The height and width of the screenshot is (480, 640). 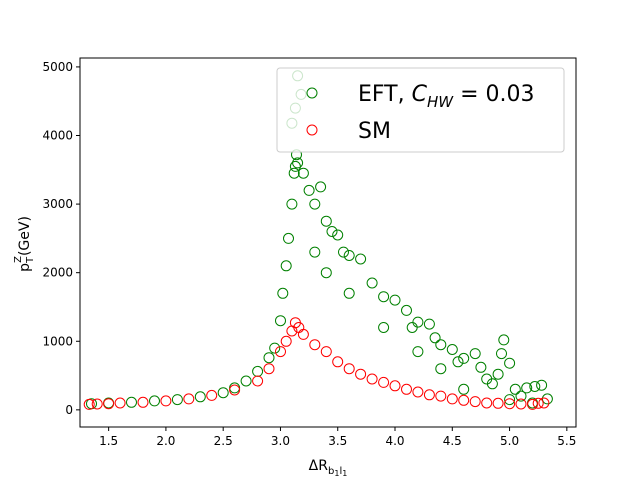 What do you see at coordinates (57, 136) in the screenshot?
I see `y-tick-label: 4000` at bounding box center [57, 136].